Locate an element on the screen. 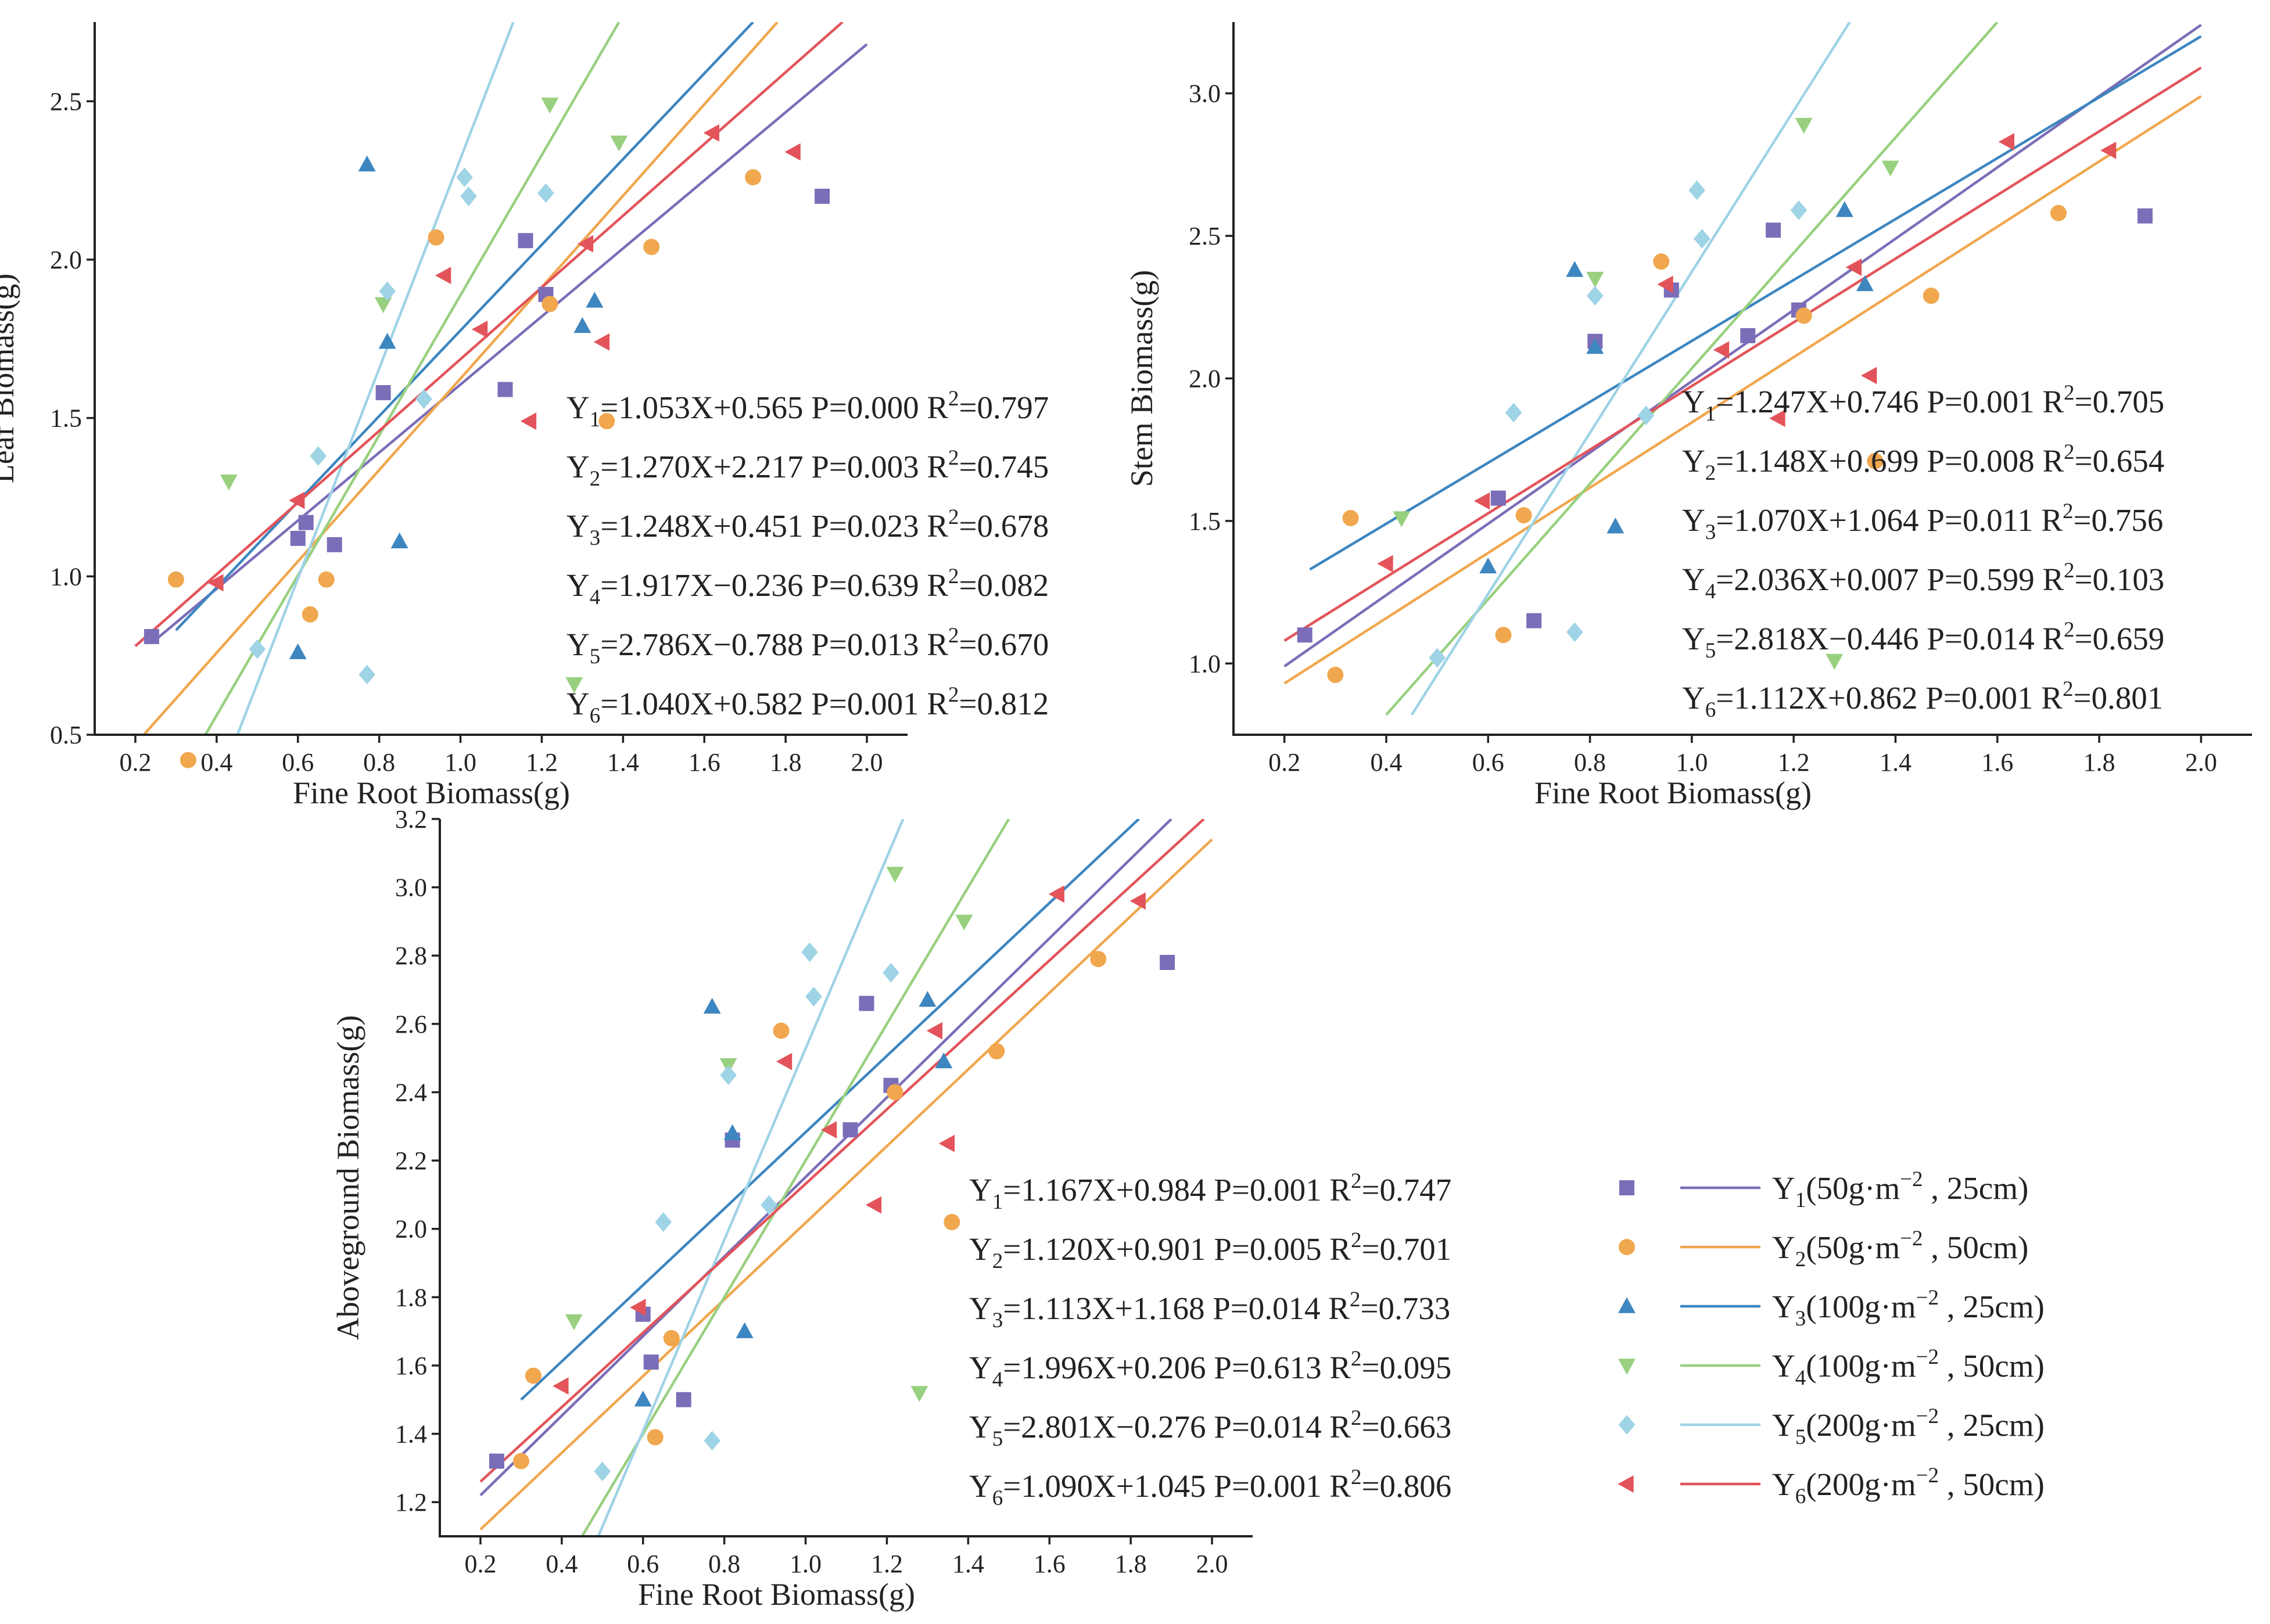 The image size is (2270, 1624). eq-sub: 1 is located at coordinates (1711, 414).